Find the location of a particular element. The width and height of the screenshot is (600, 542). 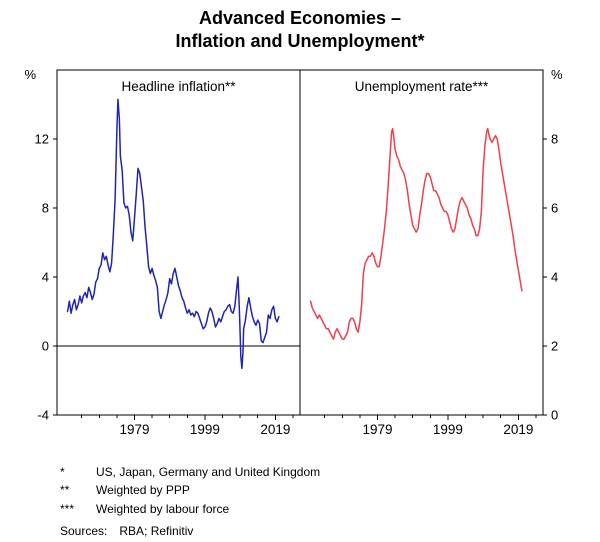

footnote-text: US, Japan, Germany and United Kingdom is located at coordinates (208, 471).